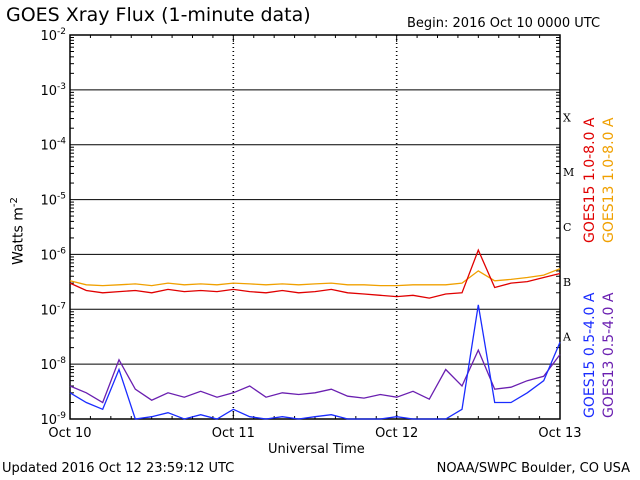 The width and height of the screenshot is (640, 480). Describe the element at coordinates (559, 433) in the screenshot. I see `x-tick-label: Oct 13` at that location.